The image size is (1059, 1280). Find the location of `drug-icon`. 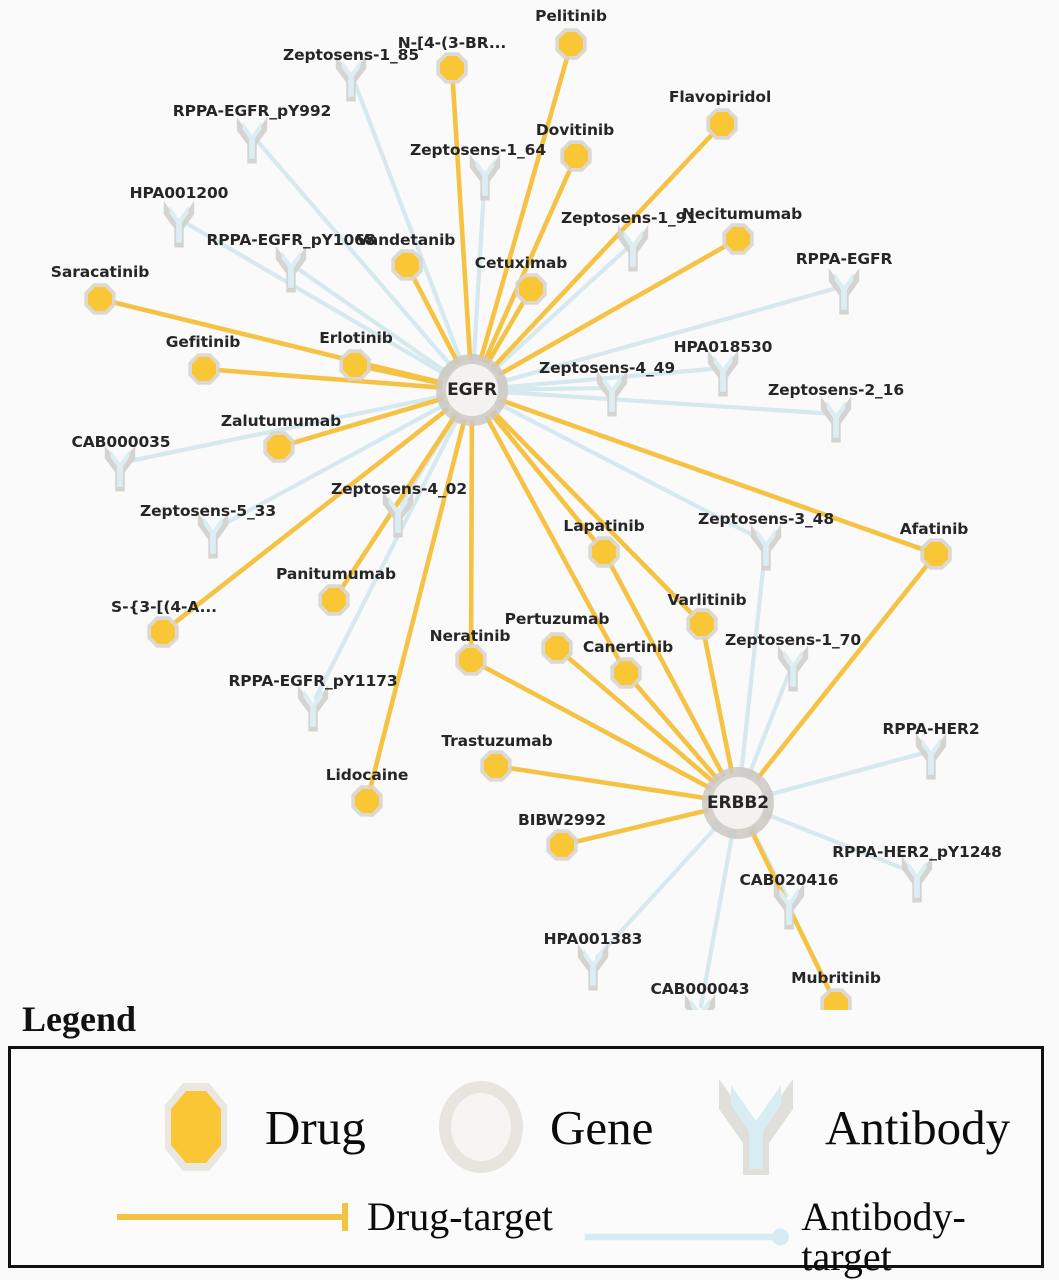

drug-icon is located at coordinates (196, 1127).